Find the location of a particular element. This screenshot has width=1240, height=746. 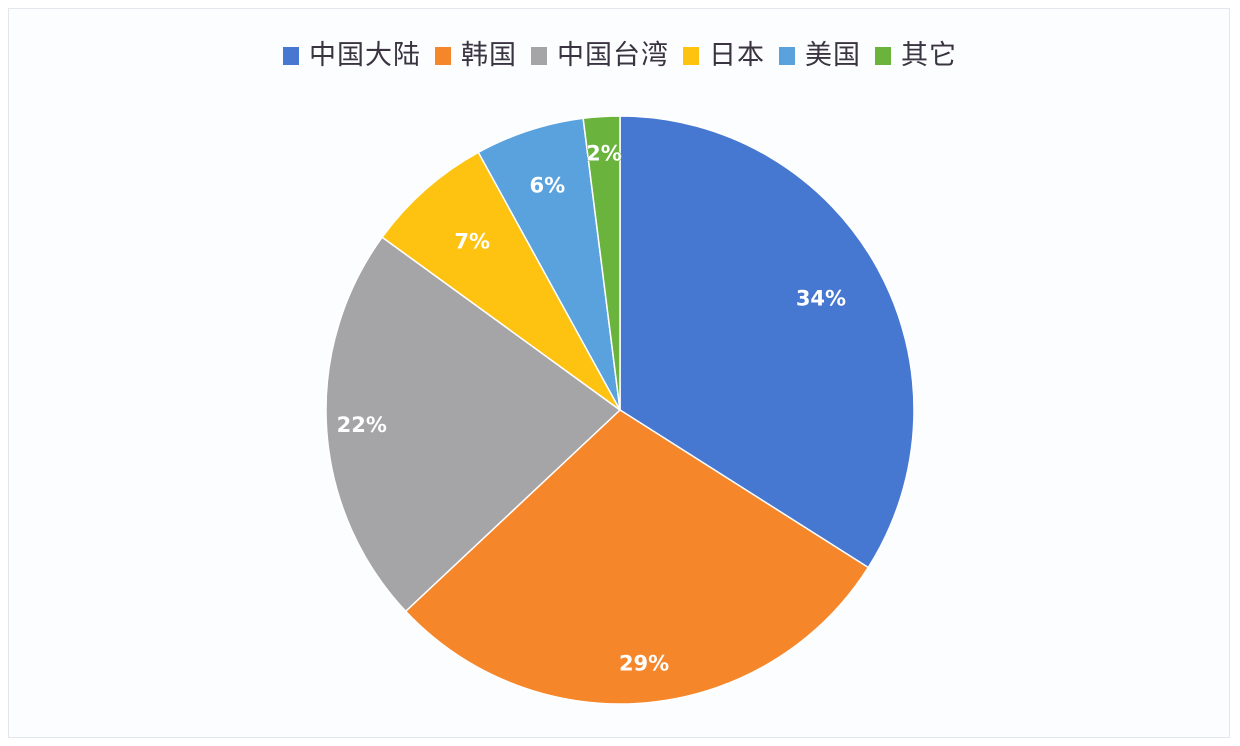

slice-label-japan: 7% is located at coordinates (472, 241).